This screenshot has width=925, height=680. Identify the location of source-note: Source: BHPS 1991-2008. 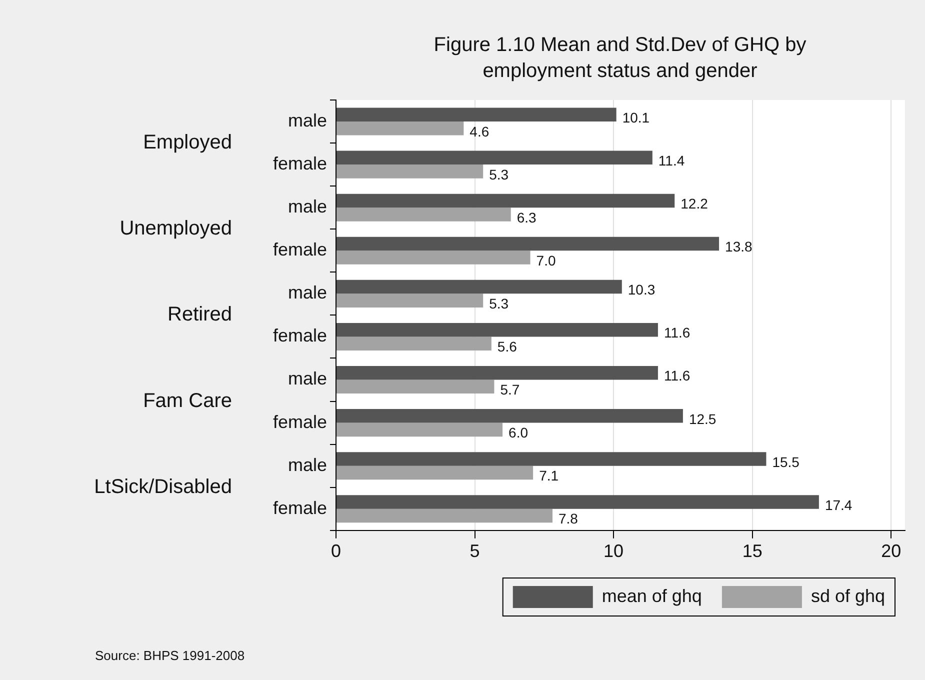
(170, 655).